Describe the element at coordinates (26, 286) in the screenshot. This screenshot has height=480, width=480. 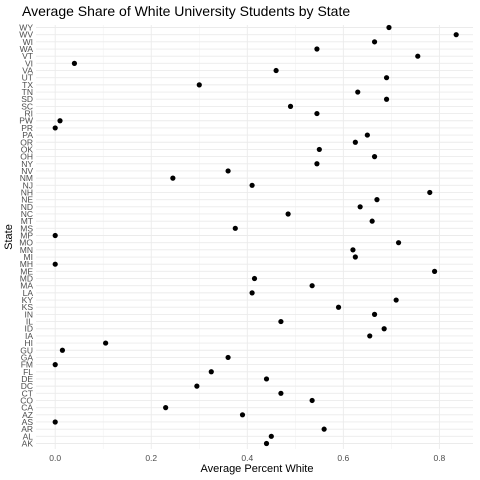
I see `y-tick-label: MA` at that location.